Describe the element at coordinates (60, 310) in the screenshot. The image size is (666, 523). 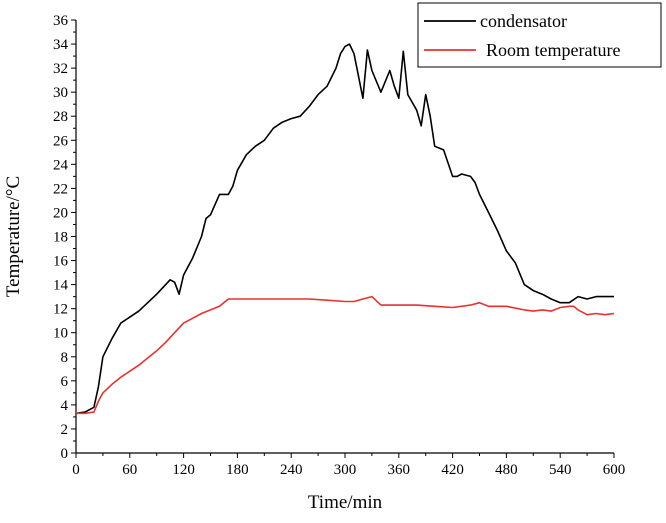
I see `y-tick-label: 12` at that location.